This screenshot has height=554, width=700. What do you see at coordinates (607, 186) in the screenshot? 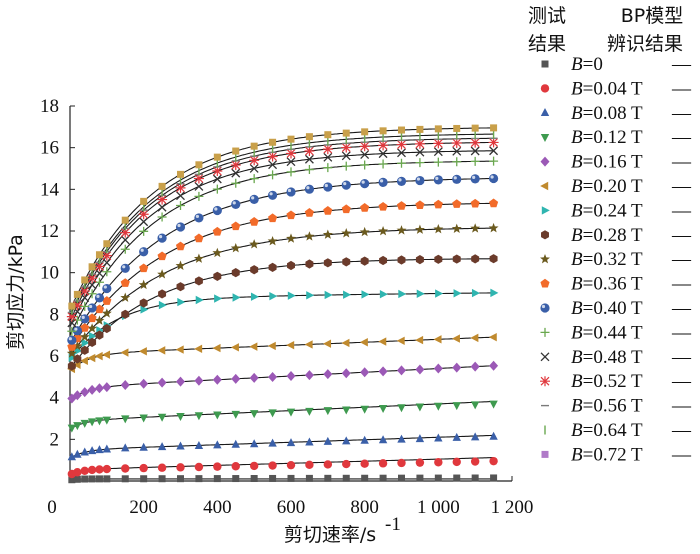
I see `legend-label-5: B=0.20 T` at bounding box center [607, 186].